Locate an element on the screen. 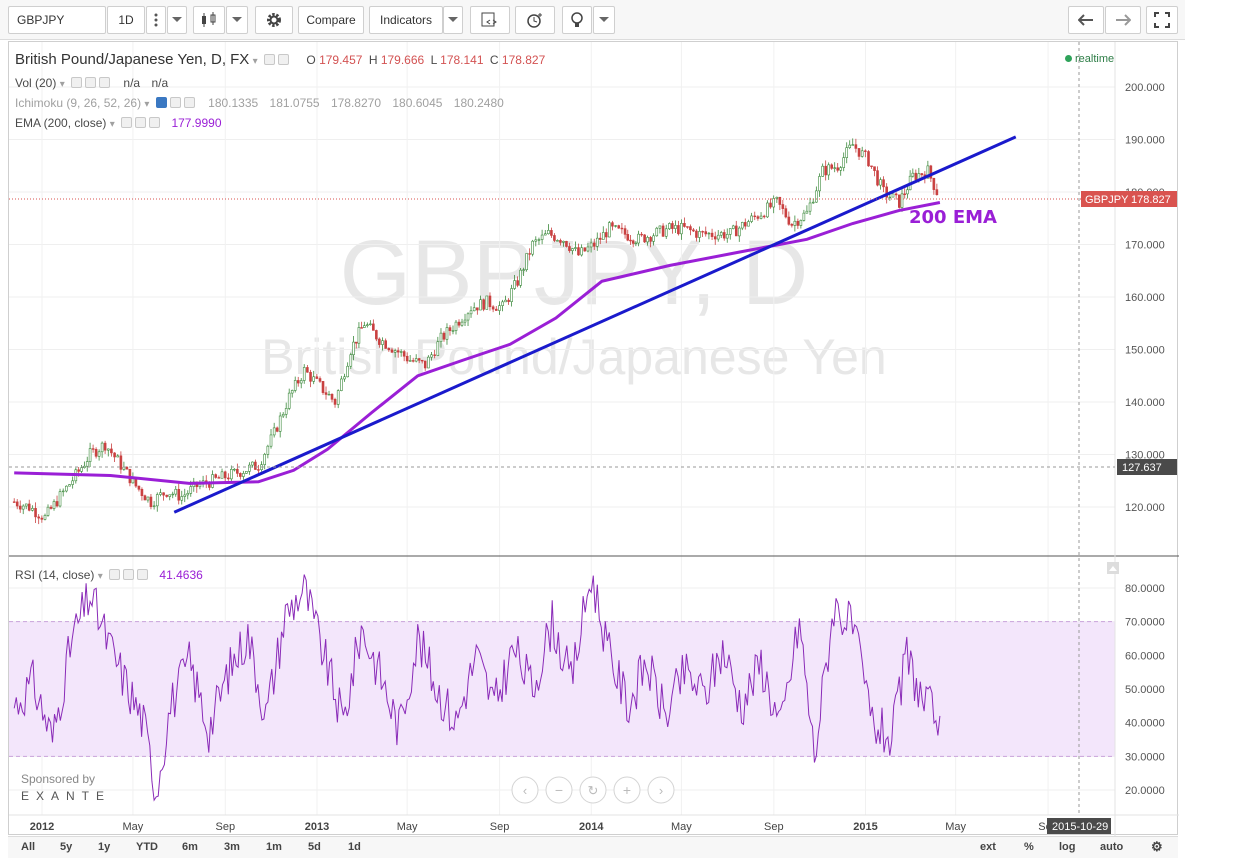 This screenshot has height=862, width=1257. range-all: All is located at coordinates (28, 847).